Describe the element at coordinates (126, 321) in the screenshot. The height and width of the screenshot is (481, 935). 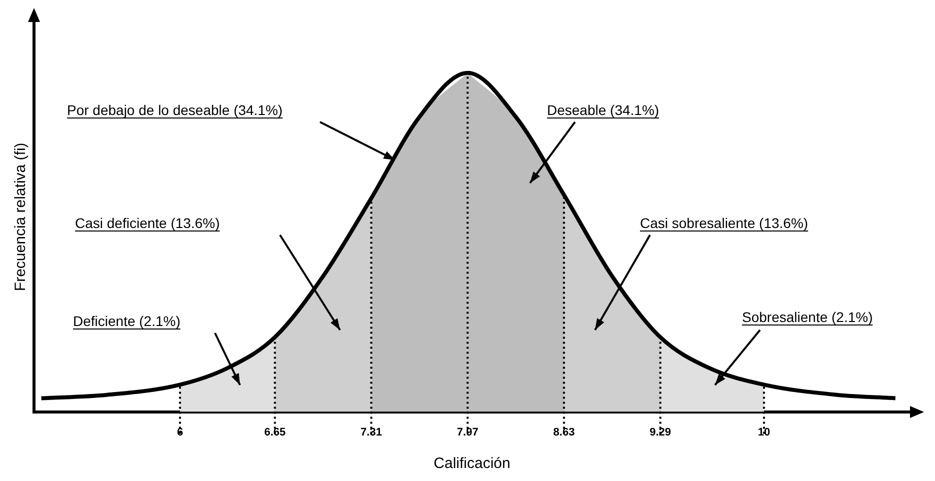
I see `annotation: Deficiente (2.1%)` at that location.